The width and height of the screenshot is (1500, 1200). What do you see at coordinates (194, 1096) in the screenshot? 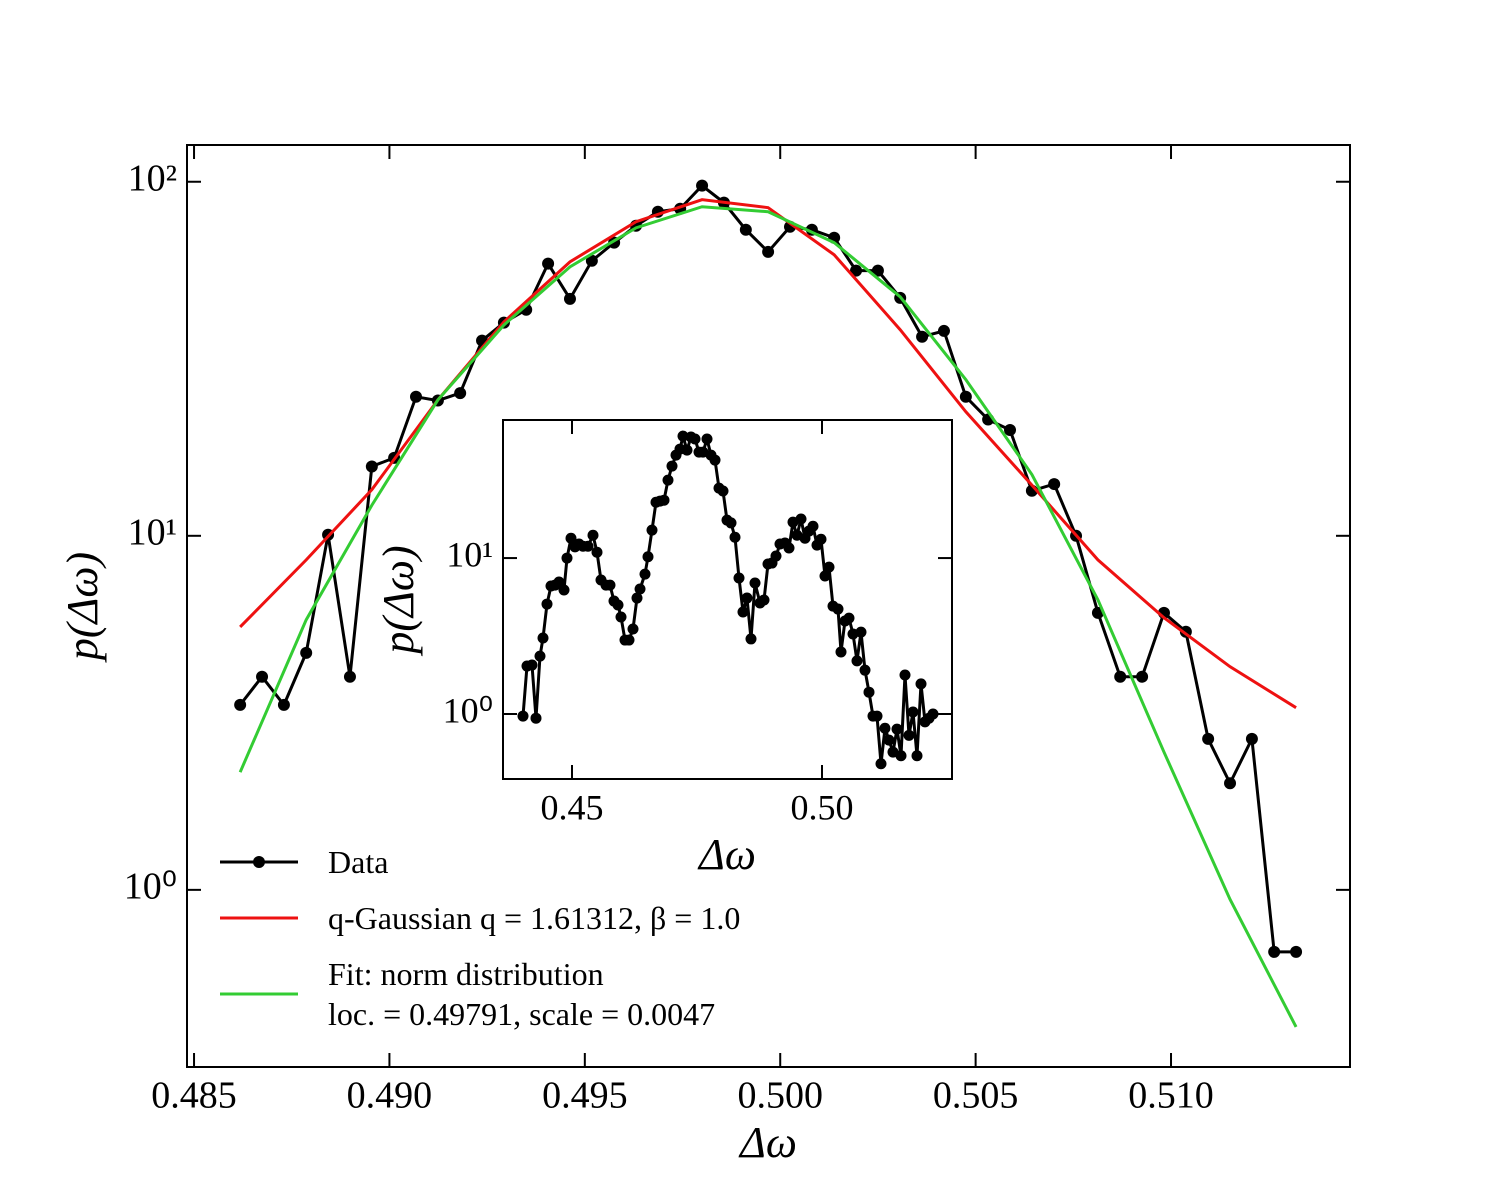
I see `x-tick-label: 0.485` at bounding box center [194, 1096].